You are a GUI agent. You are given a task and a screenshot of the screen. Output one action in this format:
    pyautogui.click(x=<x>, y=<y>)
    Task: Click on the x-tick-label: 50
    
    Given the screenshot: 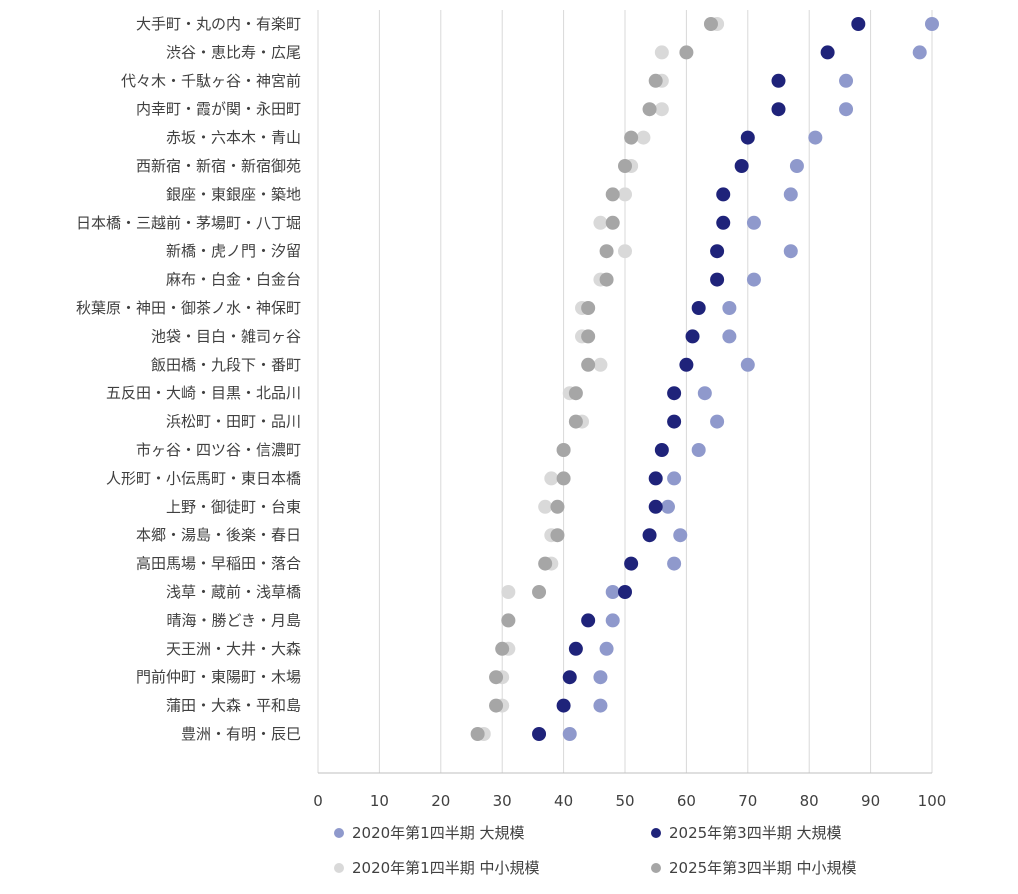 What is the action you would take?
    pyautogui.click(x=624, y=801)
    